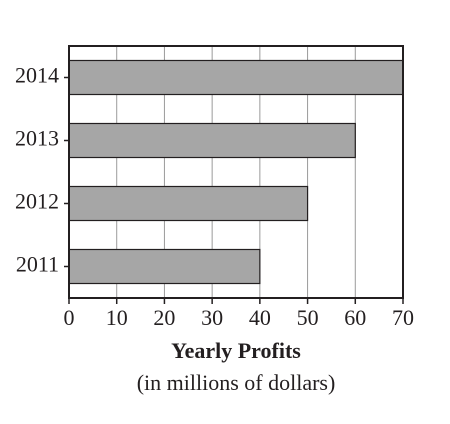 The height and width of the screenshot is (424, 450). Describe the element at coordinates (236, 350) in the screenshot. I see `x-axis-label: Yearly Profits` at that location.